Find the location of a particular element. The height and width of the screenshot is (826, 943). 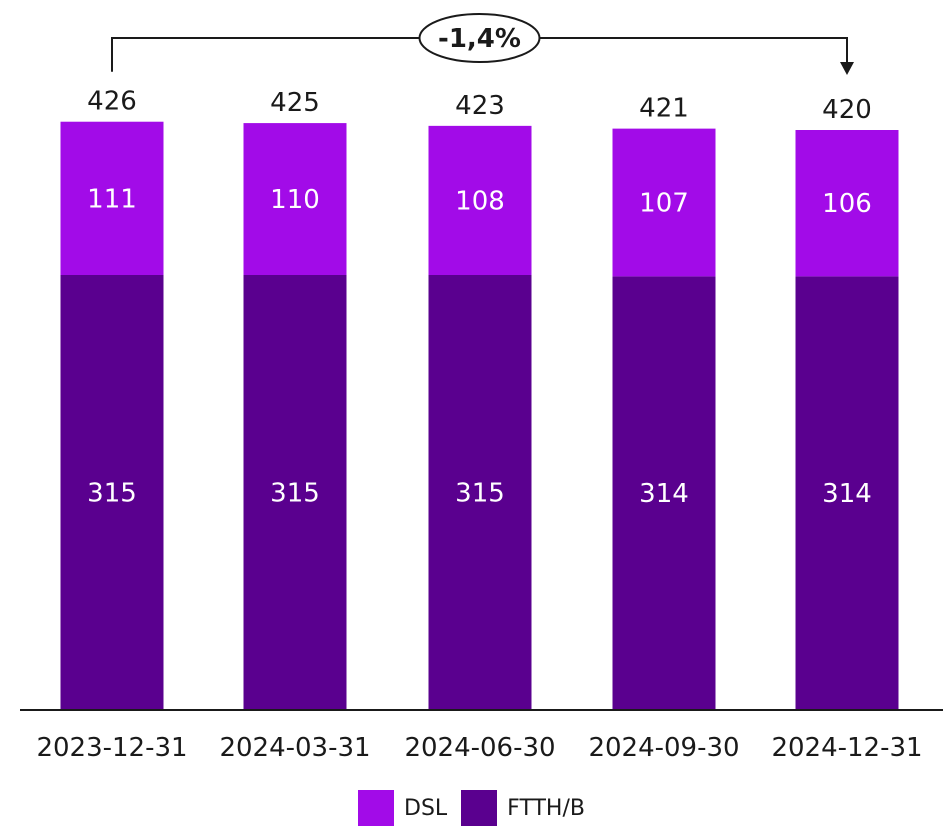

legend-label-dsl: DSL is located at coordinates (426, 808).